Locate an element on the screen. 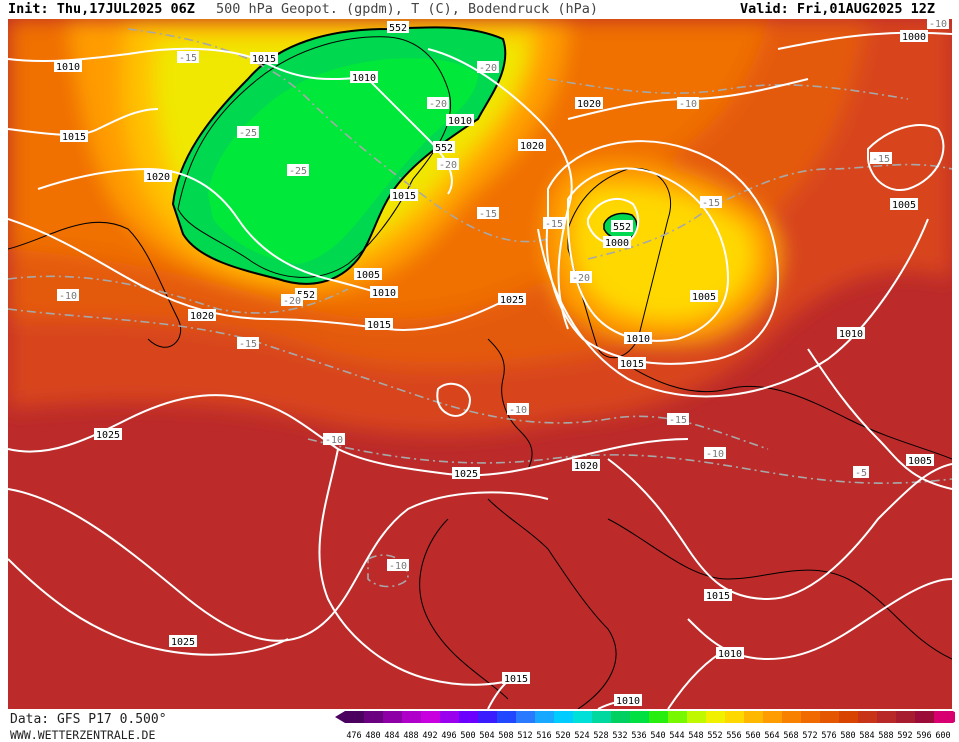  legend-value: 576 is located at coordinates (828, 736).